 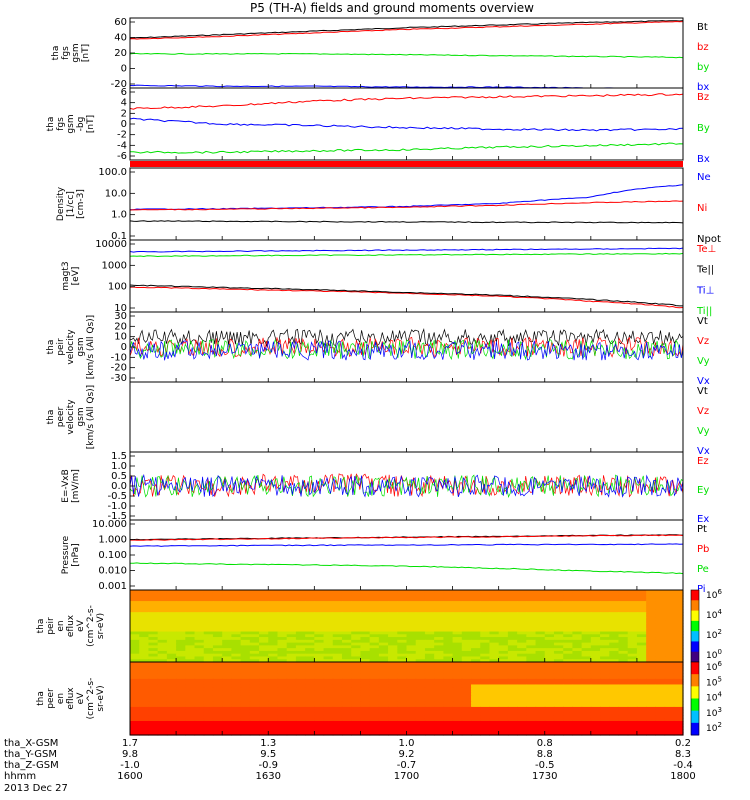 I want to click on x-axis-value: 1630, so click(x=268, y=776).